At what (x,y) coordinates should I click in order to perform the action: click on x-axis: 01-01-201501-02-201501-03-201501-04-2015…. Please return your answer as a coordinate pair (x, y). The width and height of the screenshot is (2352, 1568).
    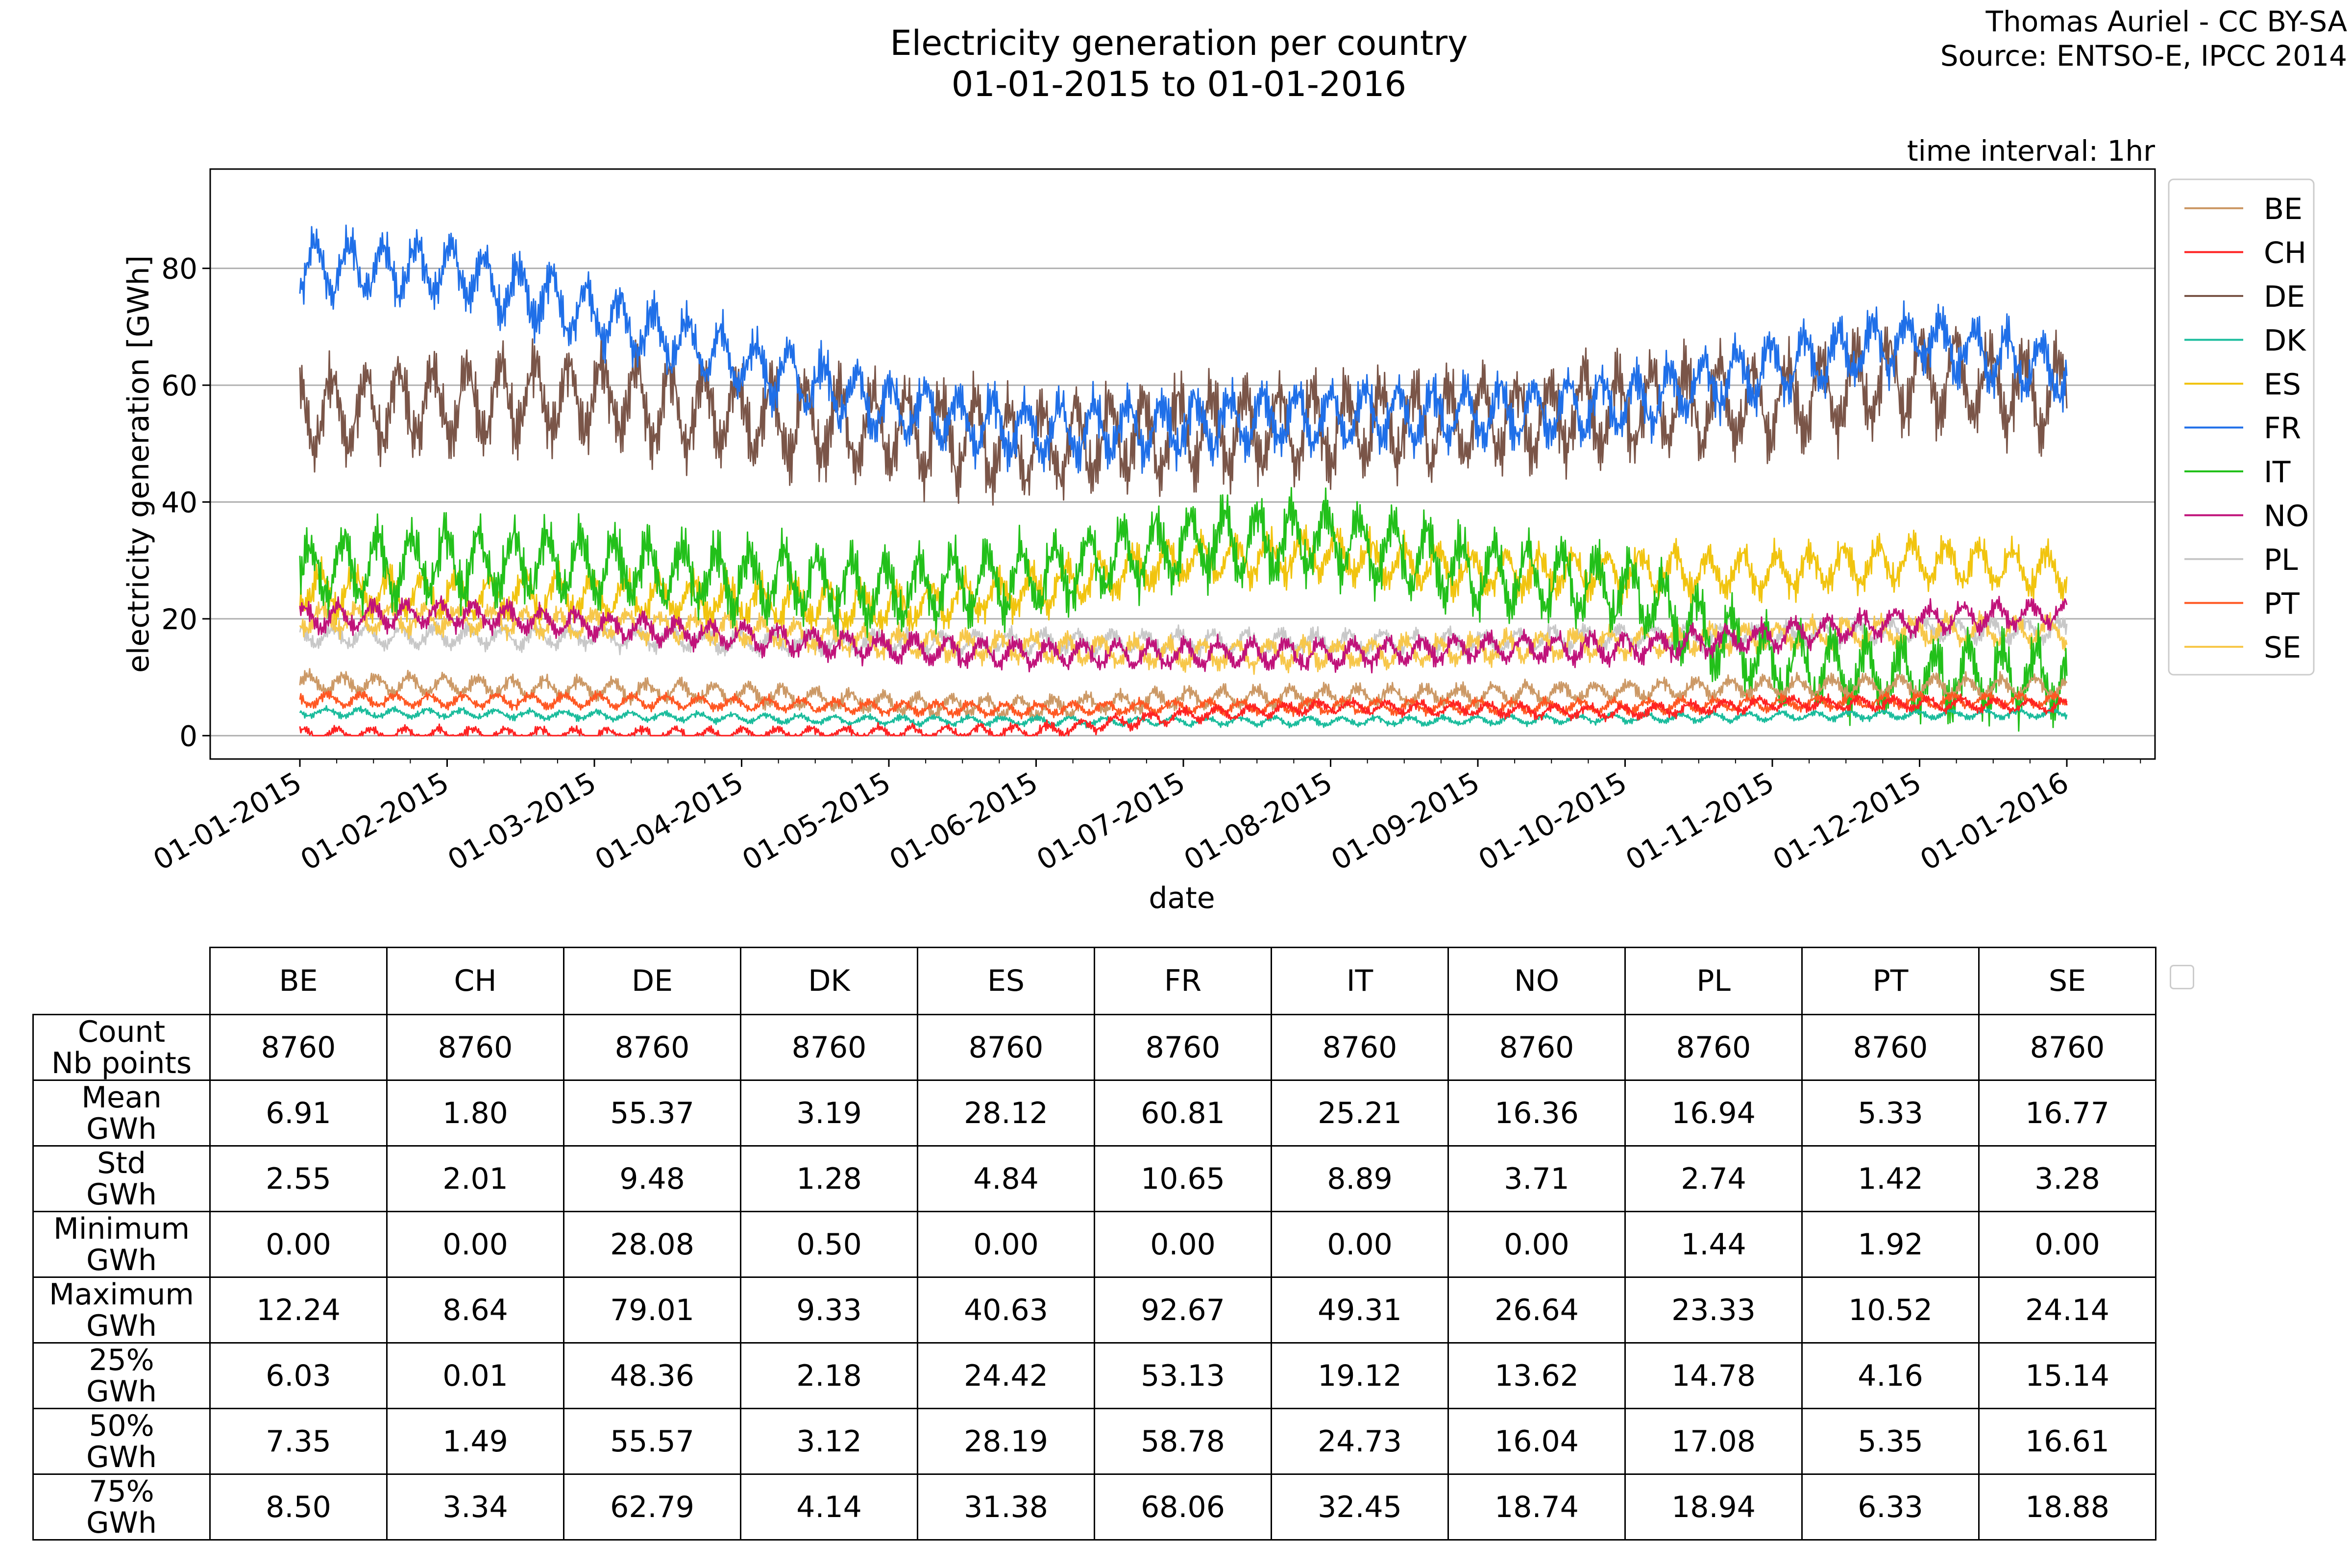
    Looking at the image, I should click on (1144, 818).